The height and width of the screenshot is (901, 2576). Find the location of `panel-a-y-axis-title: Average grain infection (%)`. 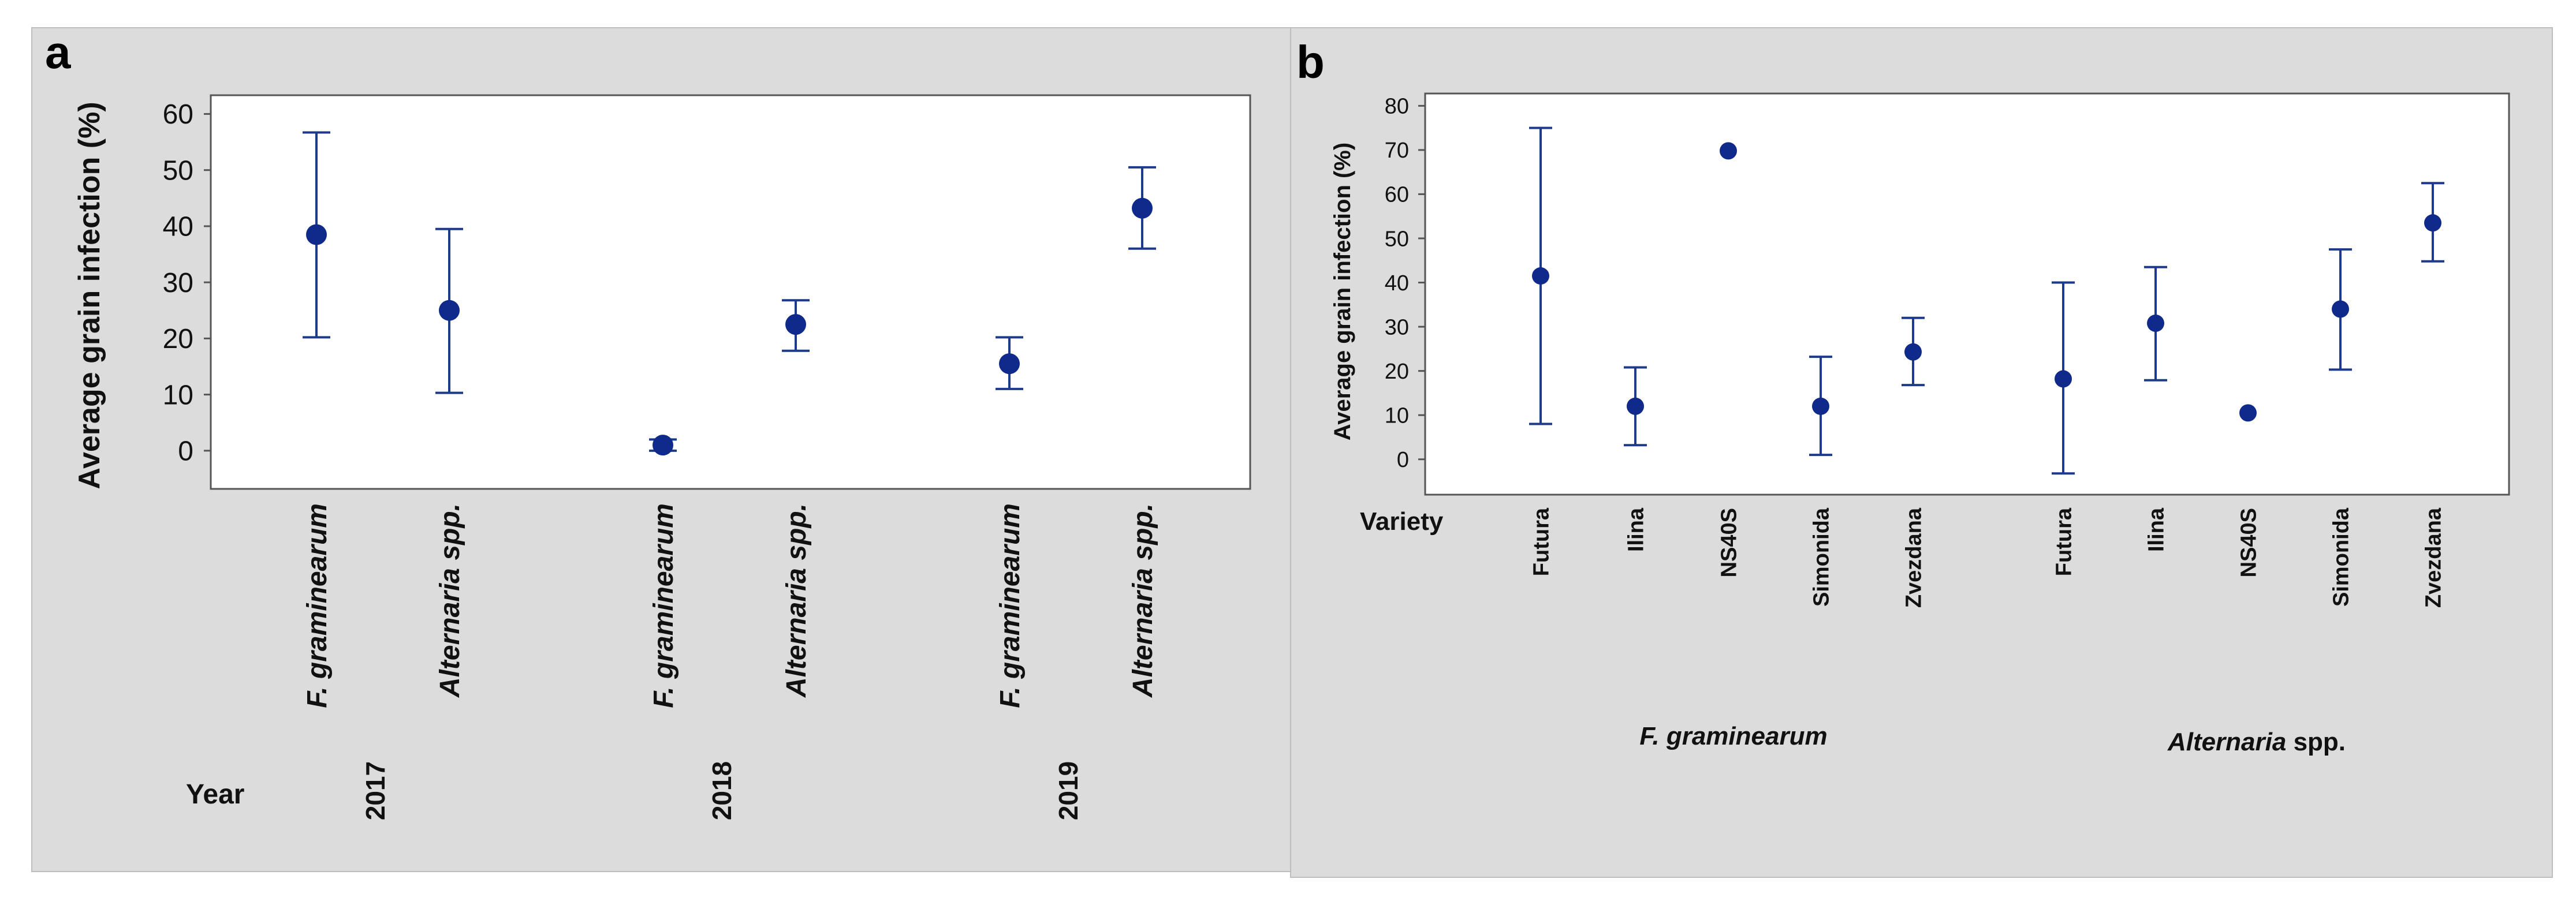

panel-a-y-axis-title: Average grain infection (%) is located at coordinates (89, 295).